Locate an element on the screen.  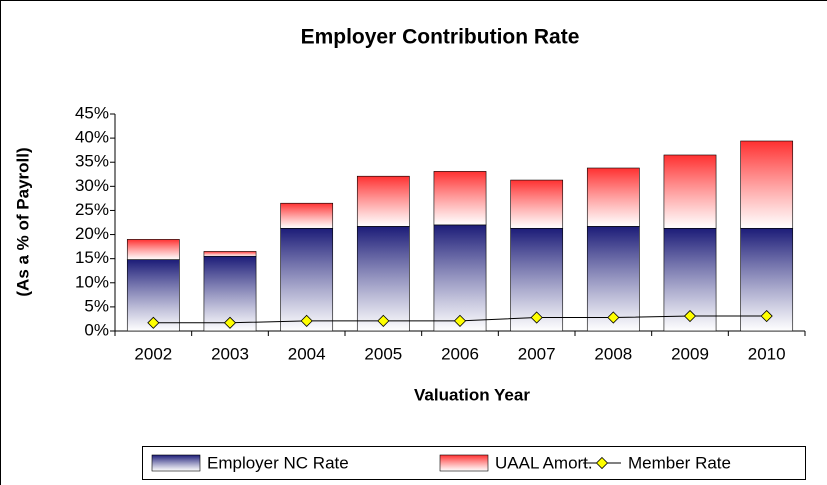
x-tick-label: 2002 is located at coordinates (153, 353).